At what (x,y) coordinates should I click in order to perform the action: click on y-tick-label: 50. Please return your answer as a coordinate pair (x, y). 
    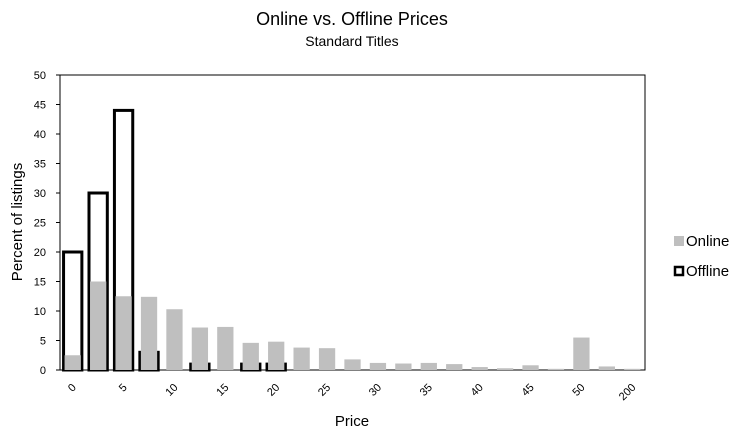
    Looking at the image, I should click on (40, 76).